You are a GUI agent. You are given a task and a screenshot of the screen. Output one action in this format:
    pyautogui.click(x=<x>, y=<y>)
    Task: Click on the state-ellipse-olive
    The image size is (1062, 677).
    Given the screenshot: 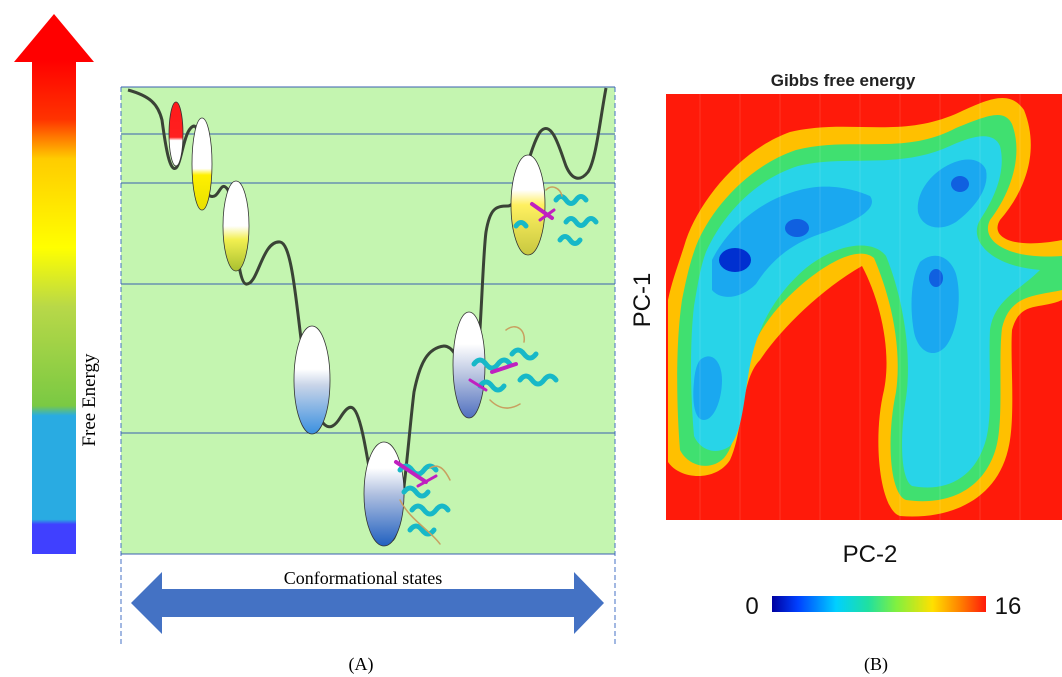 What is the action you would take?
    pyautogui.click(x=236, y=226)
    